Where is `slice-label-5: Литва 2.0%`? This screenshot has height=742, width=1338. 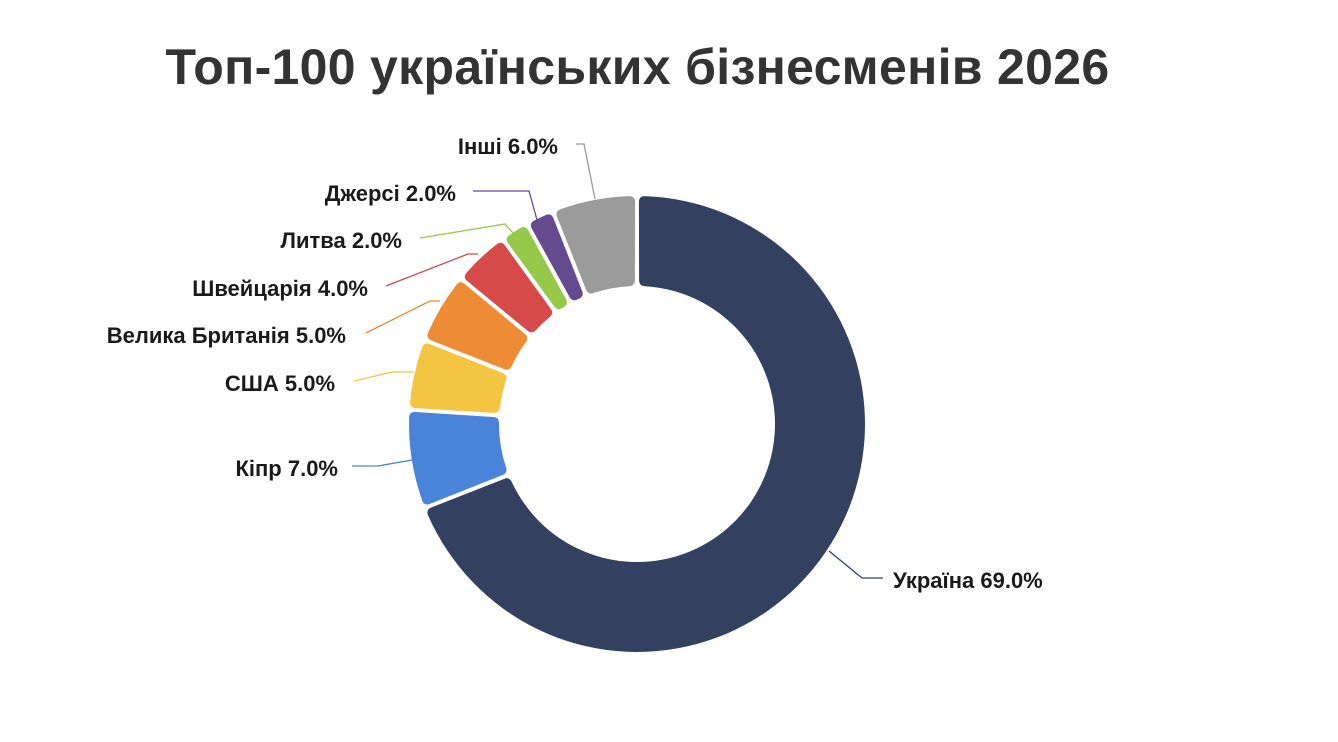
slice-label-5: Литва 2.0% is located at coordinates (341, 240).